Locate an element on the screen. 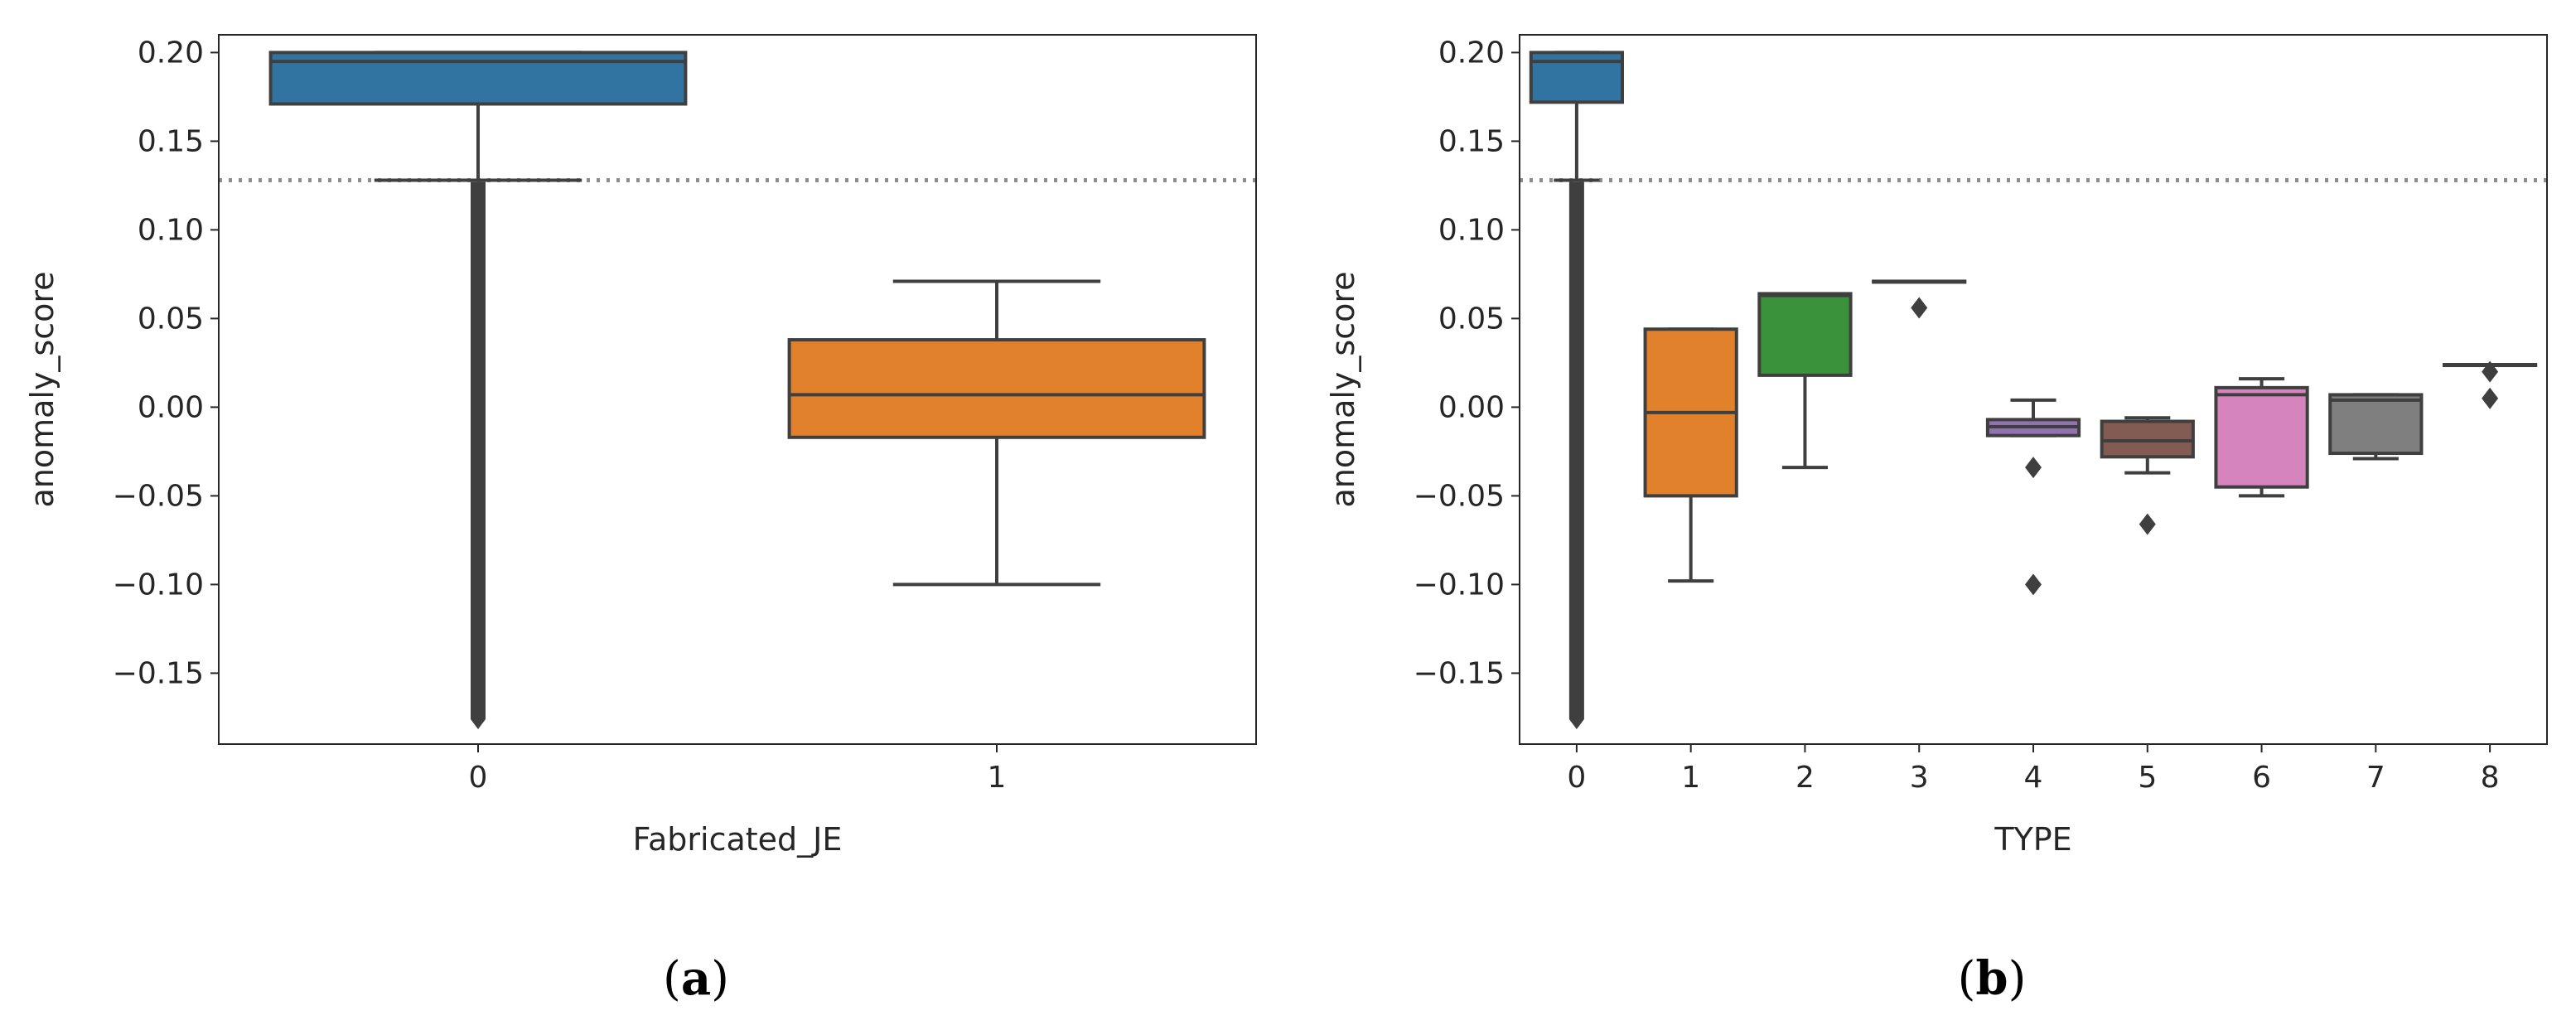 The height and width of the screenshot is (1025, 2576). panel-b-xlabel: TYPE is located at coordinates (2032, 839).